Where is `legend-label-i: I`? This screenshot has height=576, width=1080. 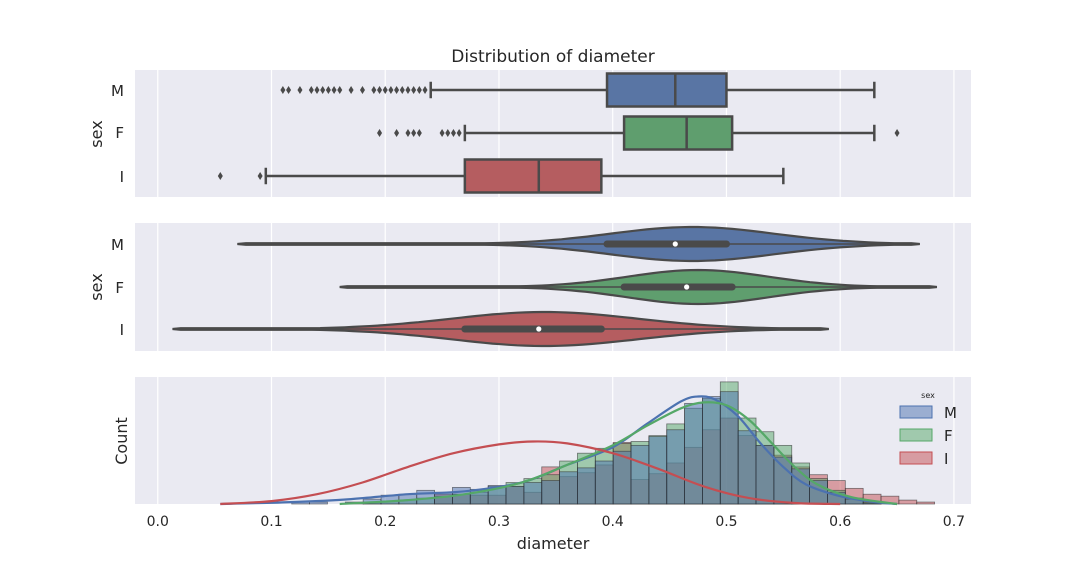 legend-label-i: I is located at coordinates (946, 459).